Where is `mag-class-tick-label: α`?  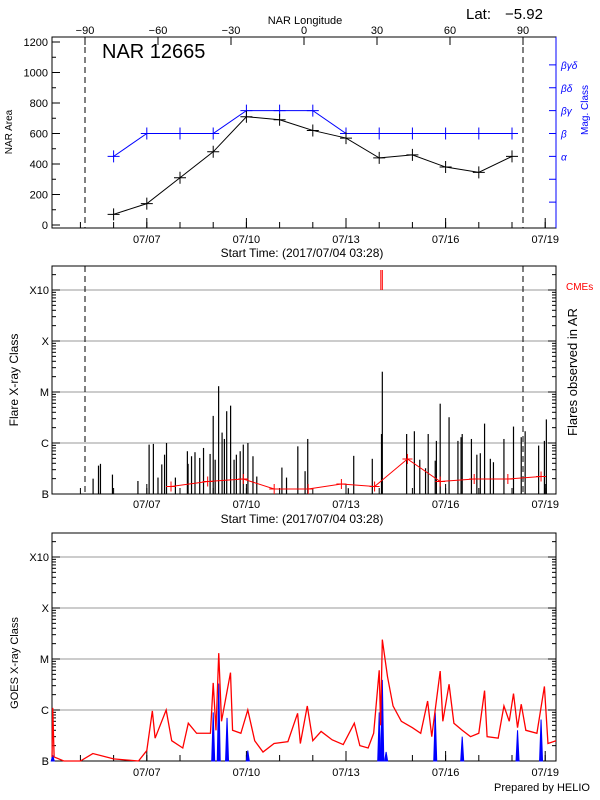 mag-class-tick-label: α is located at coordinates (564, 157).